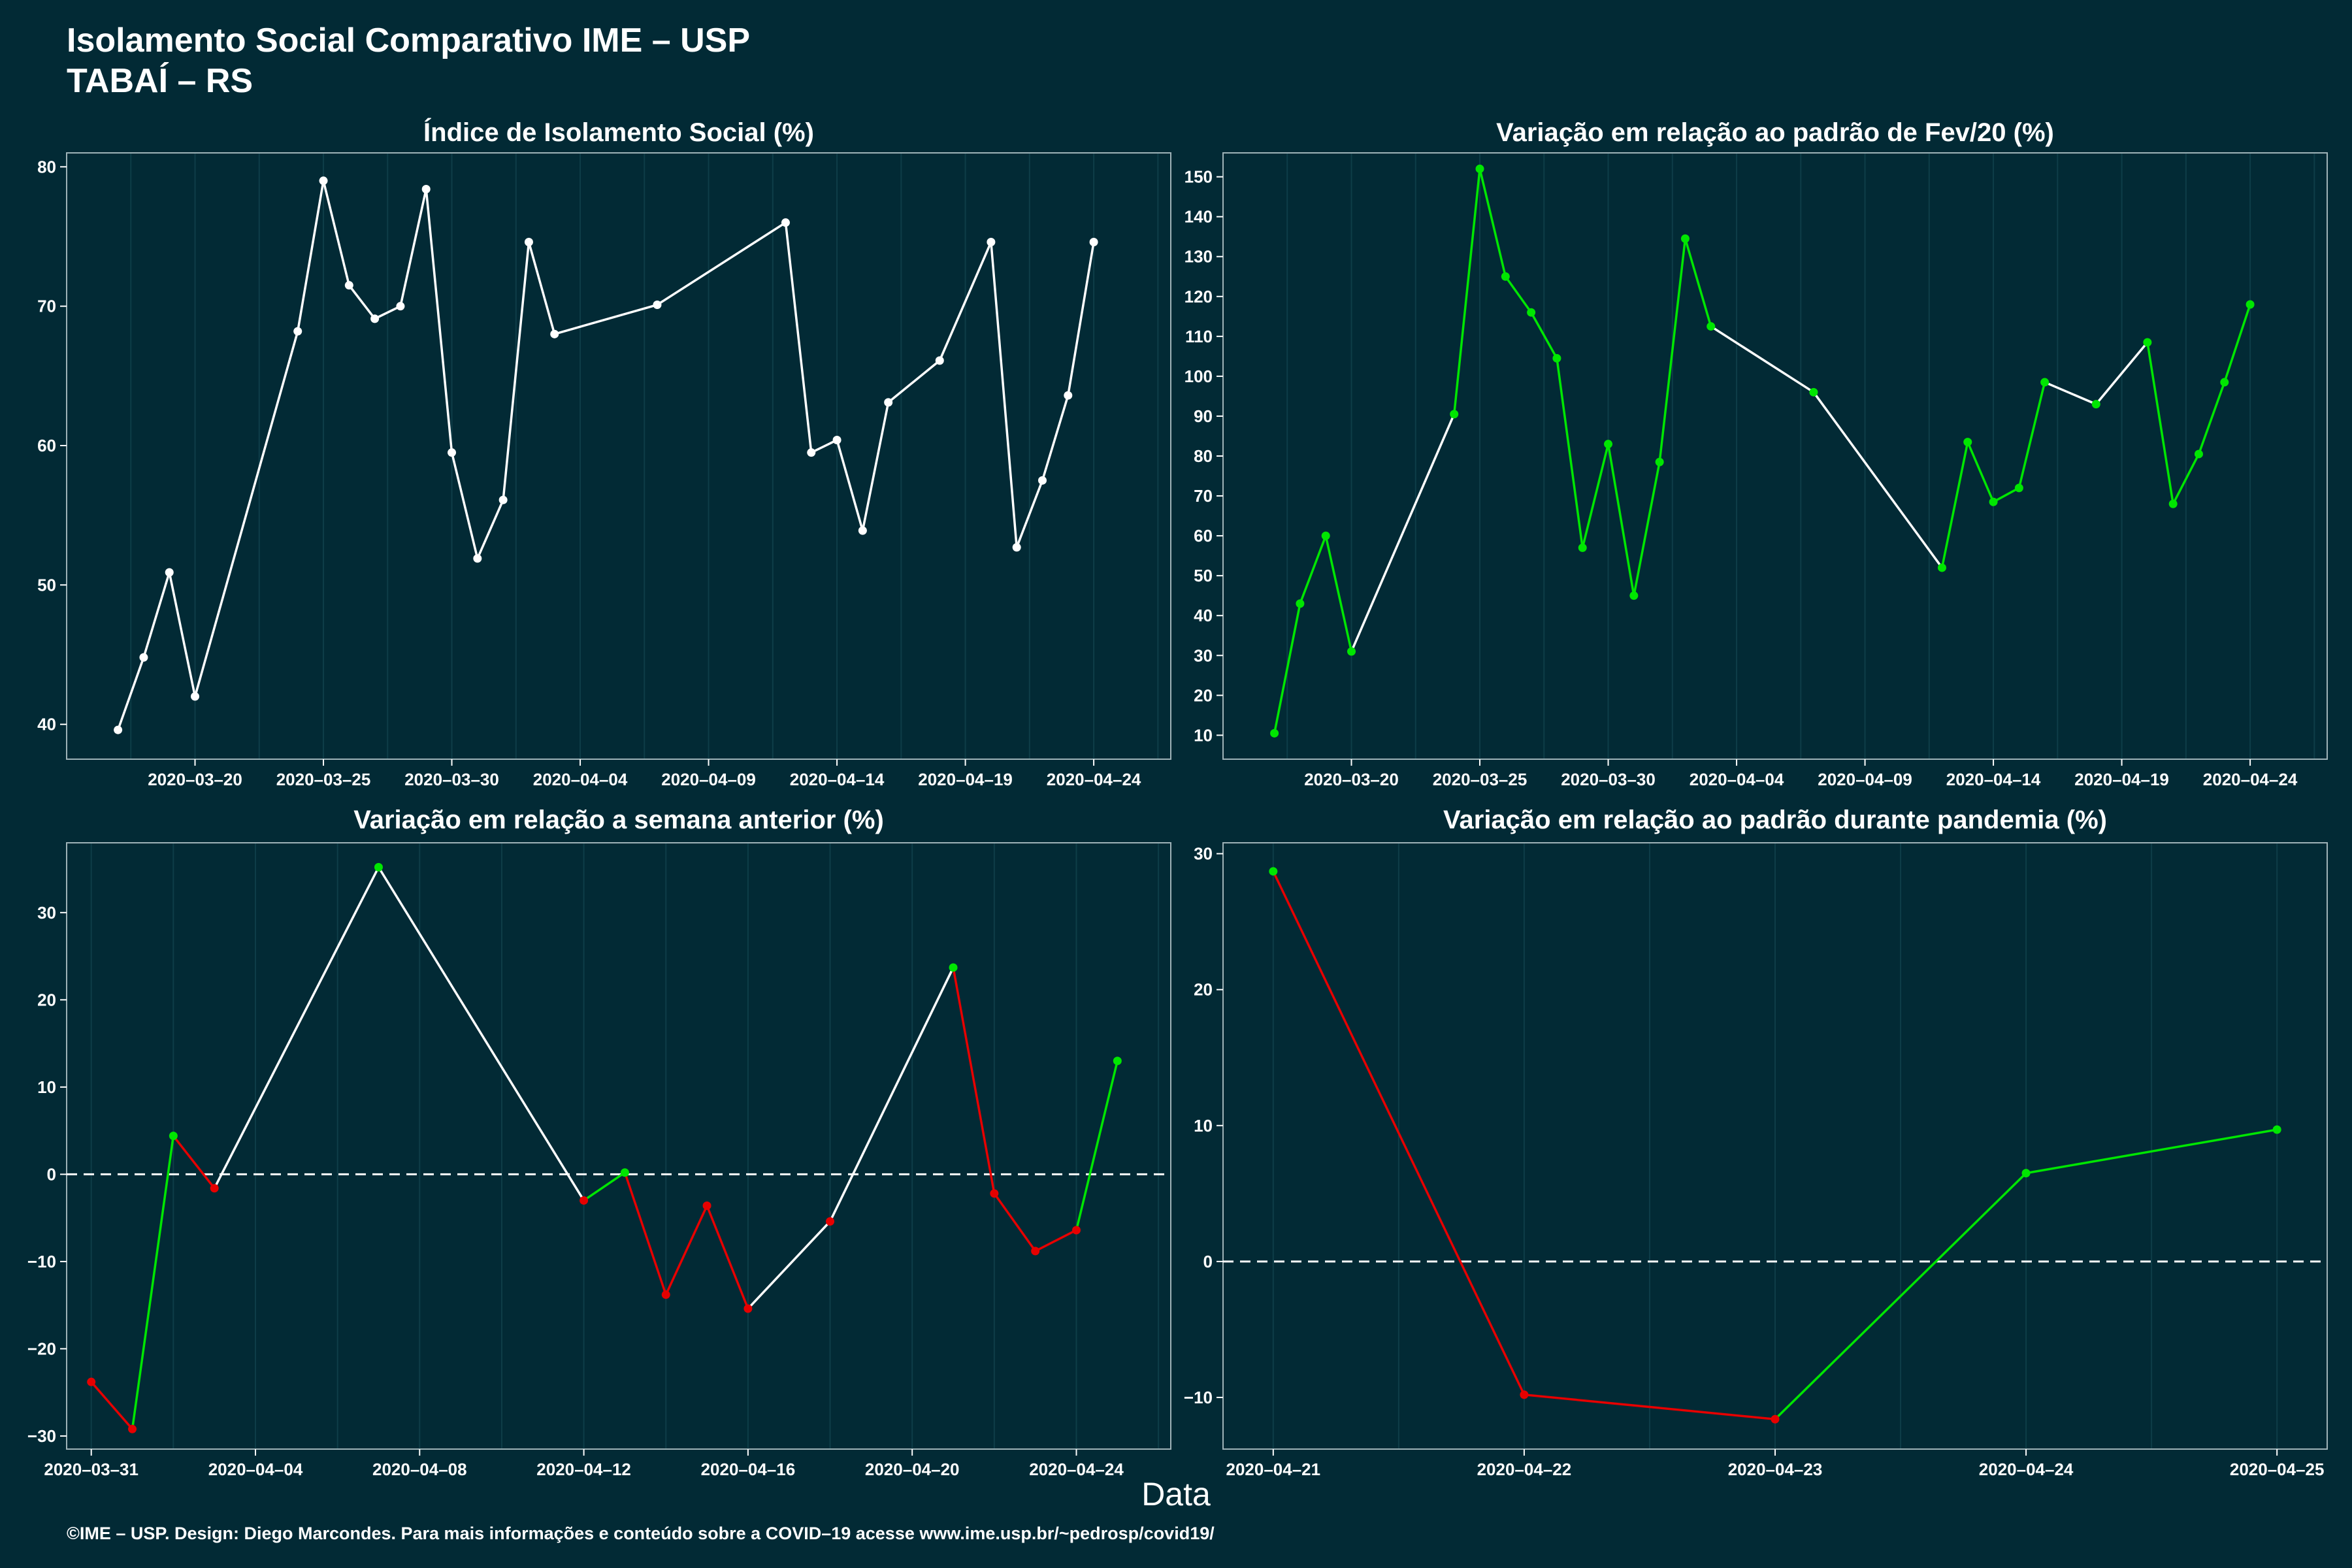 The image size is (2352, 1568). Describe the element at coordinates (583, 1469) in the screenshot. I see `x-tick-label: 2020–04–12` at that location.